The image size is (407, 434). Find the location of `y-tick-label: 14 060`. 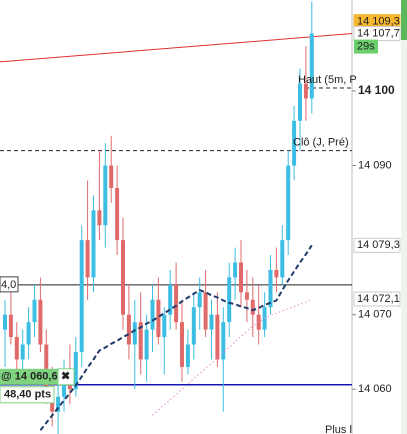

y-tick-label: 14 060 is located at coordinates (375, 389).